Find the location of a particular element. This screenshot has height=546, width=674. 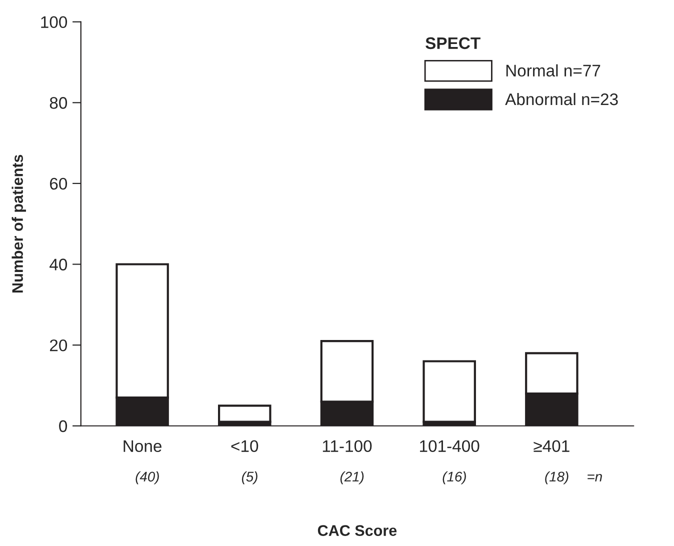

y-axis-title: Number of patients is located at coordinates (19, 223).